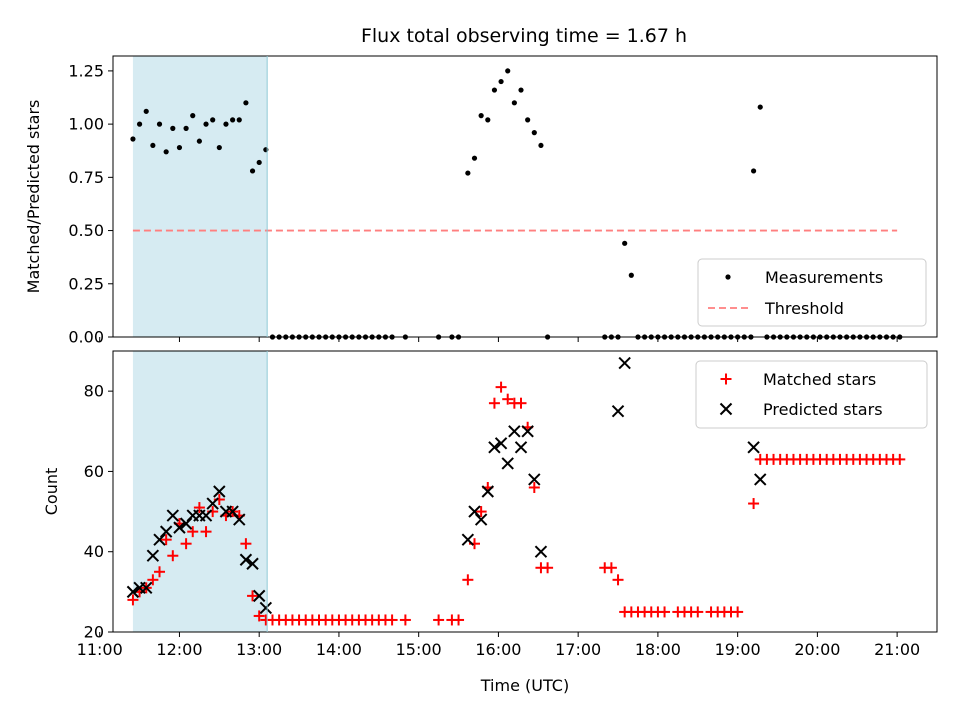  What do you see at coordinates (90, 204) in the screenshot?
I see `top-y-ticks: 0.00 0.25 0.50 0.75 1.00 1.25` at bounding box center [90, 204].